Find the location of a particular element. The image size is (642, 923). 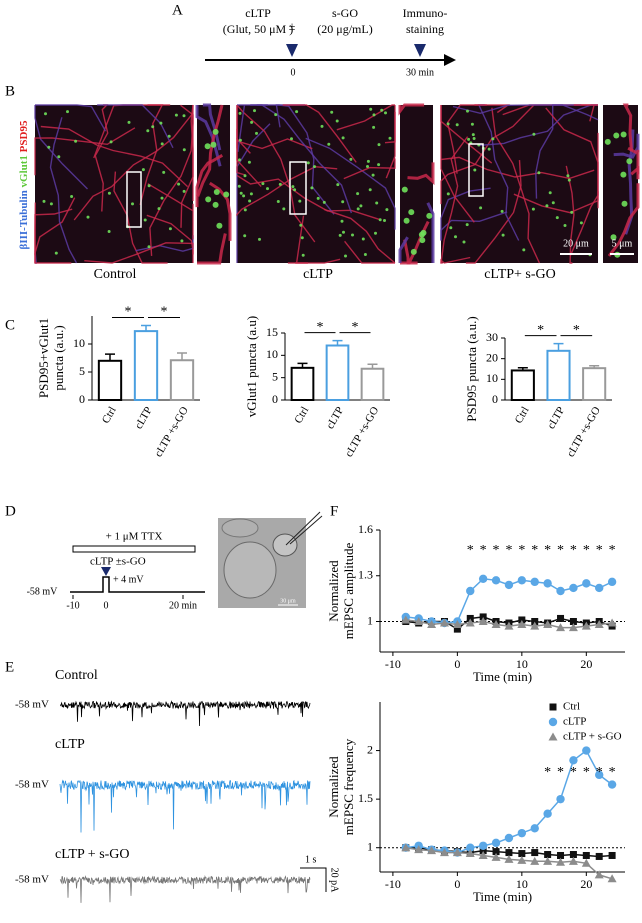

x-axis-label: Time (min) is located at coordinates (502, 676).